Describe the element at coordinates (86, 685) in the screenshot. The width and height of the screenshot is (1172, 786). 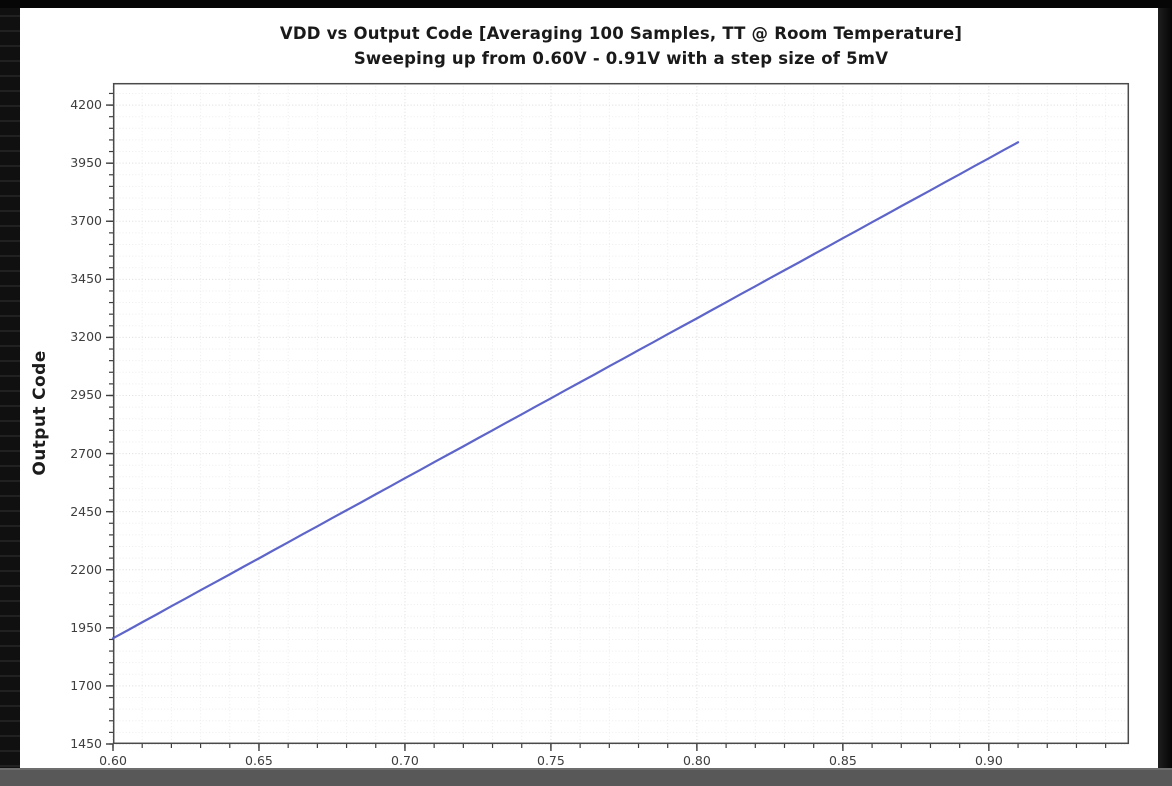
I see `y-tick-label: 1700` at that location.